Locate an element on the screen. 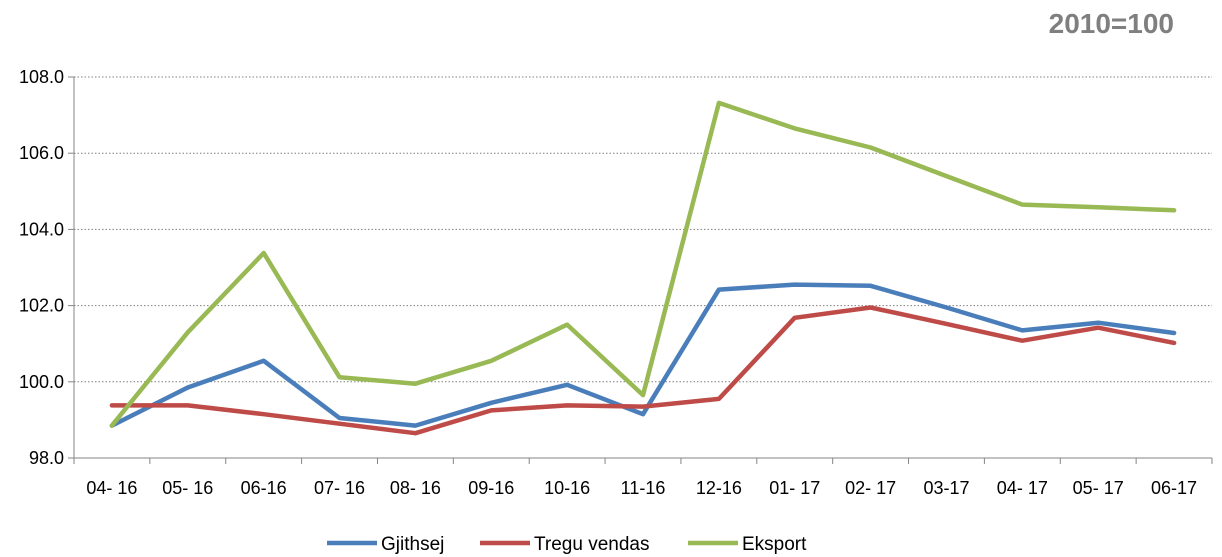 The height and width of the screenshot is (557, 1222). y-tick-label: 100.0 is located at coordinates (41, 382).